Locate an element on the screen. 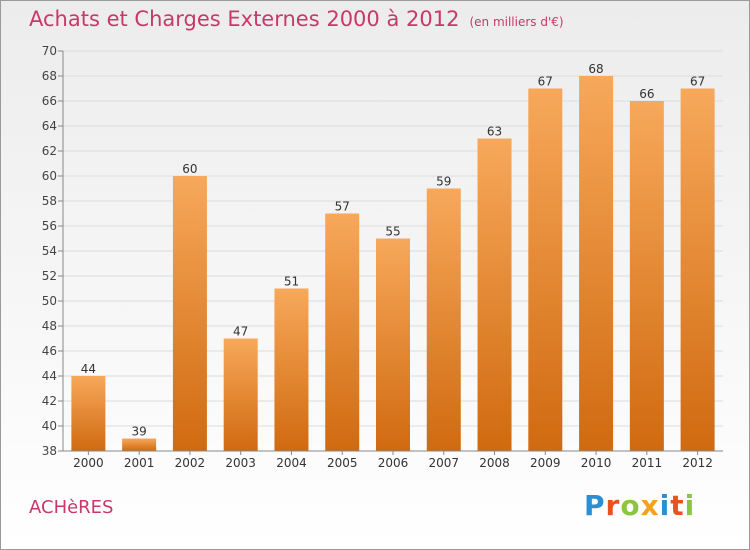  data-label: 63 is located at coordinates (494, 132).